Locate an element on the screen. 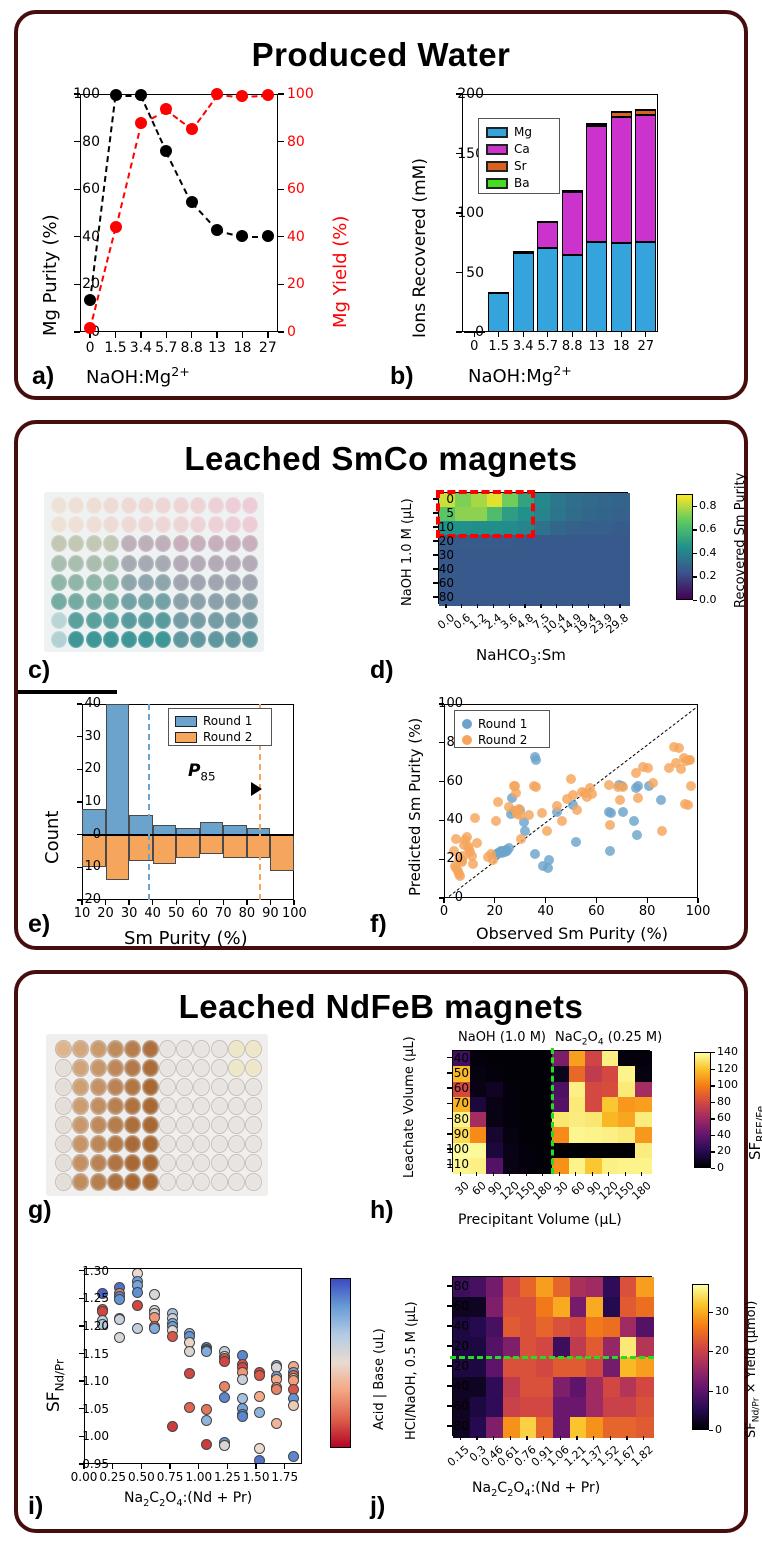  y-tick-label: 1.10 is located at coordinates (95, 1381).